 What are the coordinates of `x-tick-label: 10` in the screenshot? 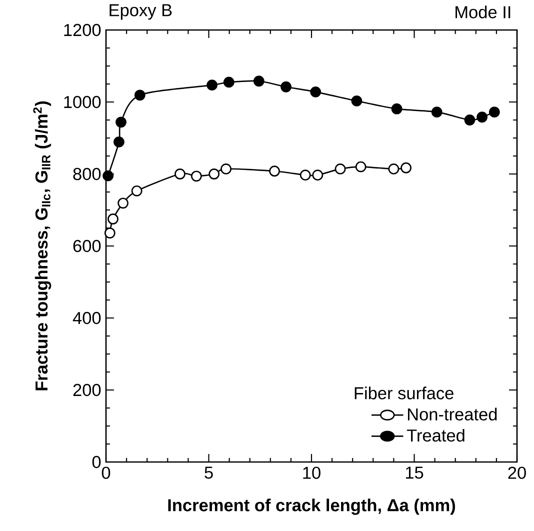 It's located at (311, 472).